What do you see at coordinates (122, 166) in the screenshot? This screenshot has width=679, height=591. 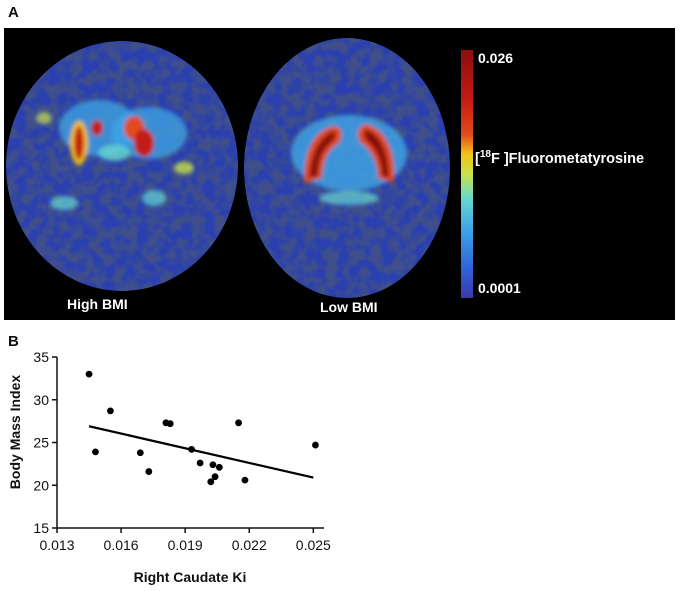 I see `high-bmi-brain-scan` at bounding box center [122, 166].